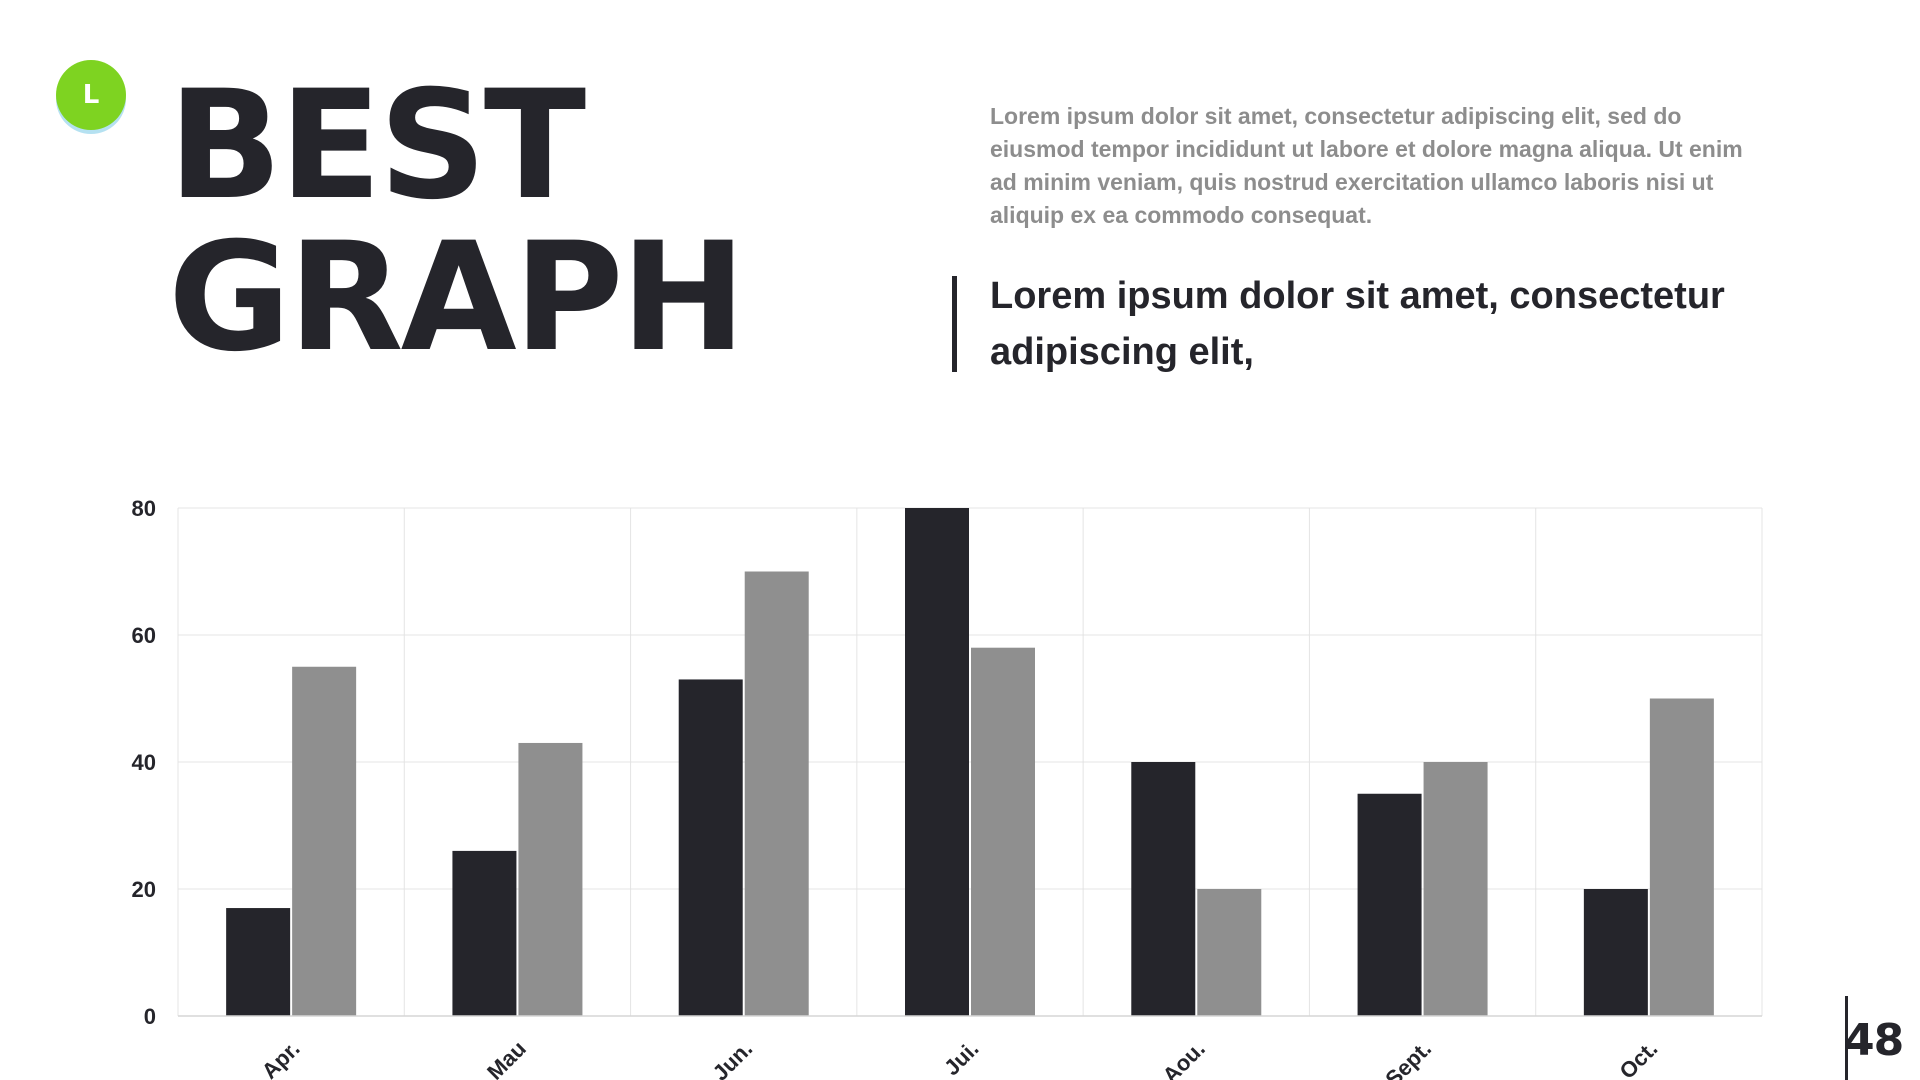 The height and width of the screenshot is (1080, 1920). I want to click on x-tick-label: Jun., so click(733, 1058).